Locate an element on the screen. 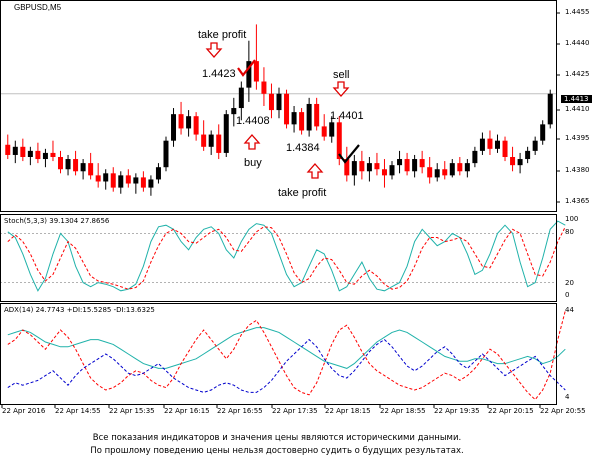  sell-arrow-down-icon is located at coordinates (341, 89).